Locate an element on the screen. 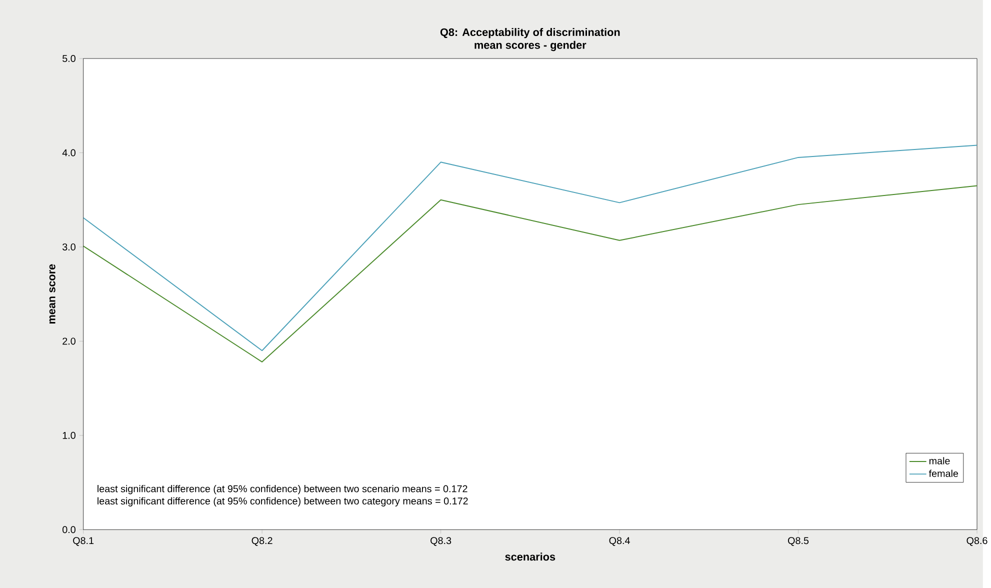 The height and width of the screenshot is (588, 991). y-tick-label: 0.0 is located at coordinates (69, 530).